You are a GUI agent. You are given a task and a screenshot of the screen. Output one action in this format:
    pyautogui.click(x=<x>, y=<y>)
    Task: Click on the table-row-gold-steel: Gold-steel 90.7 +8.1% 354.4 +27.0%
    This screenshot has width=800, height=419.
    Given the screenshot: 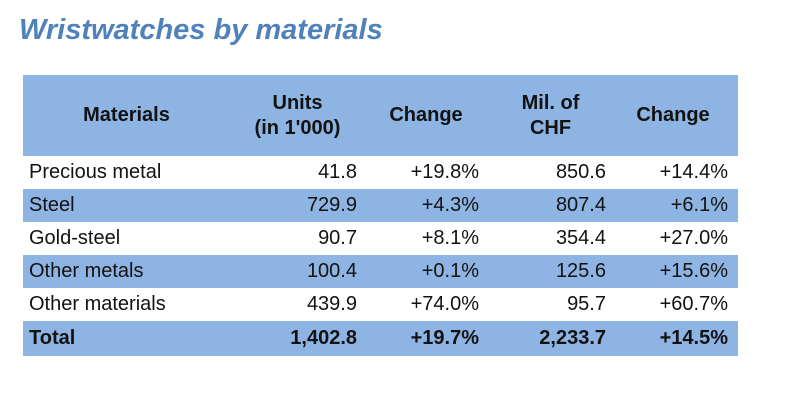 What is the action you would take?
    pyautogui.click(x=380, y=238)
    